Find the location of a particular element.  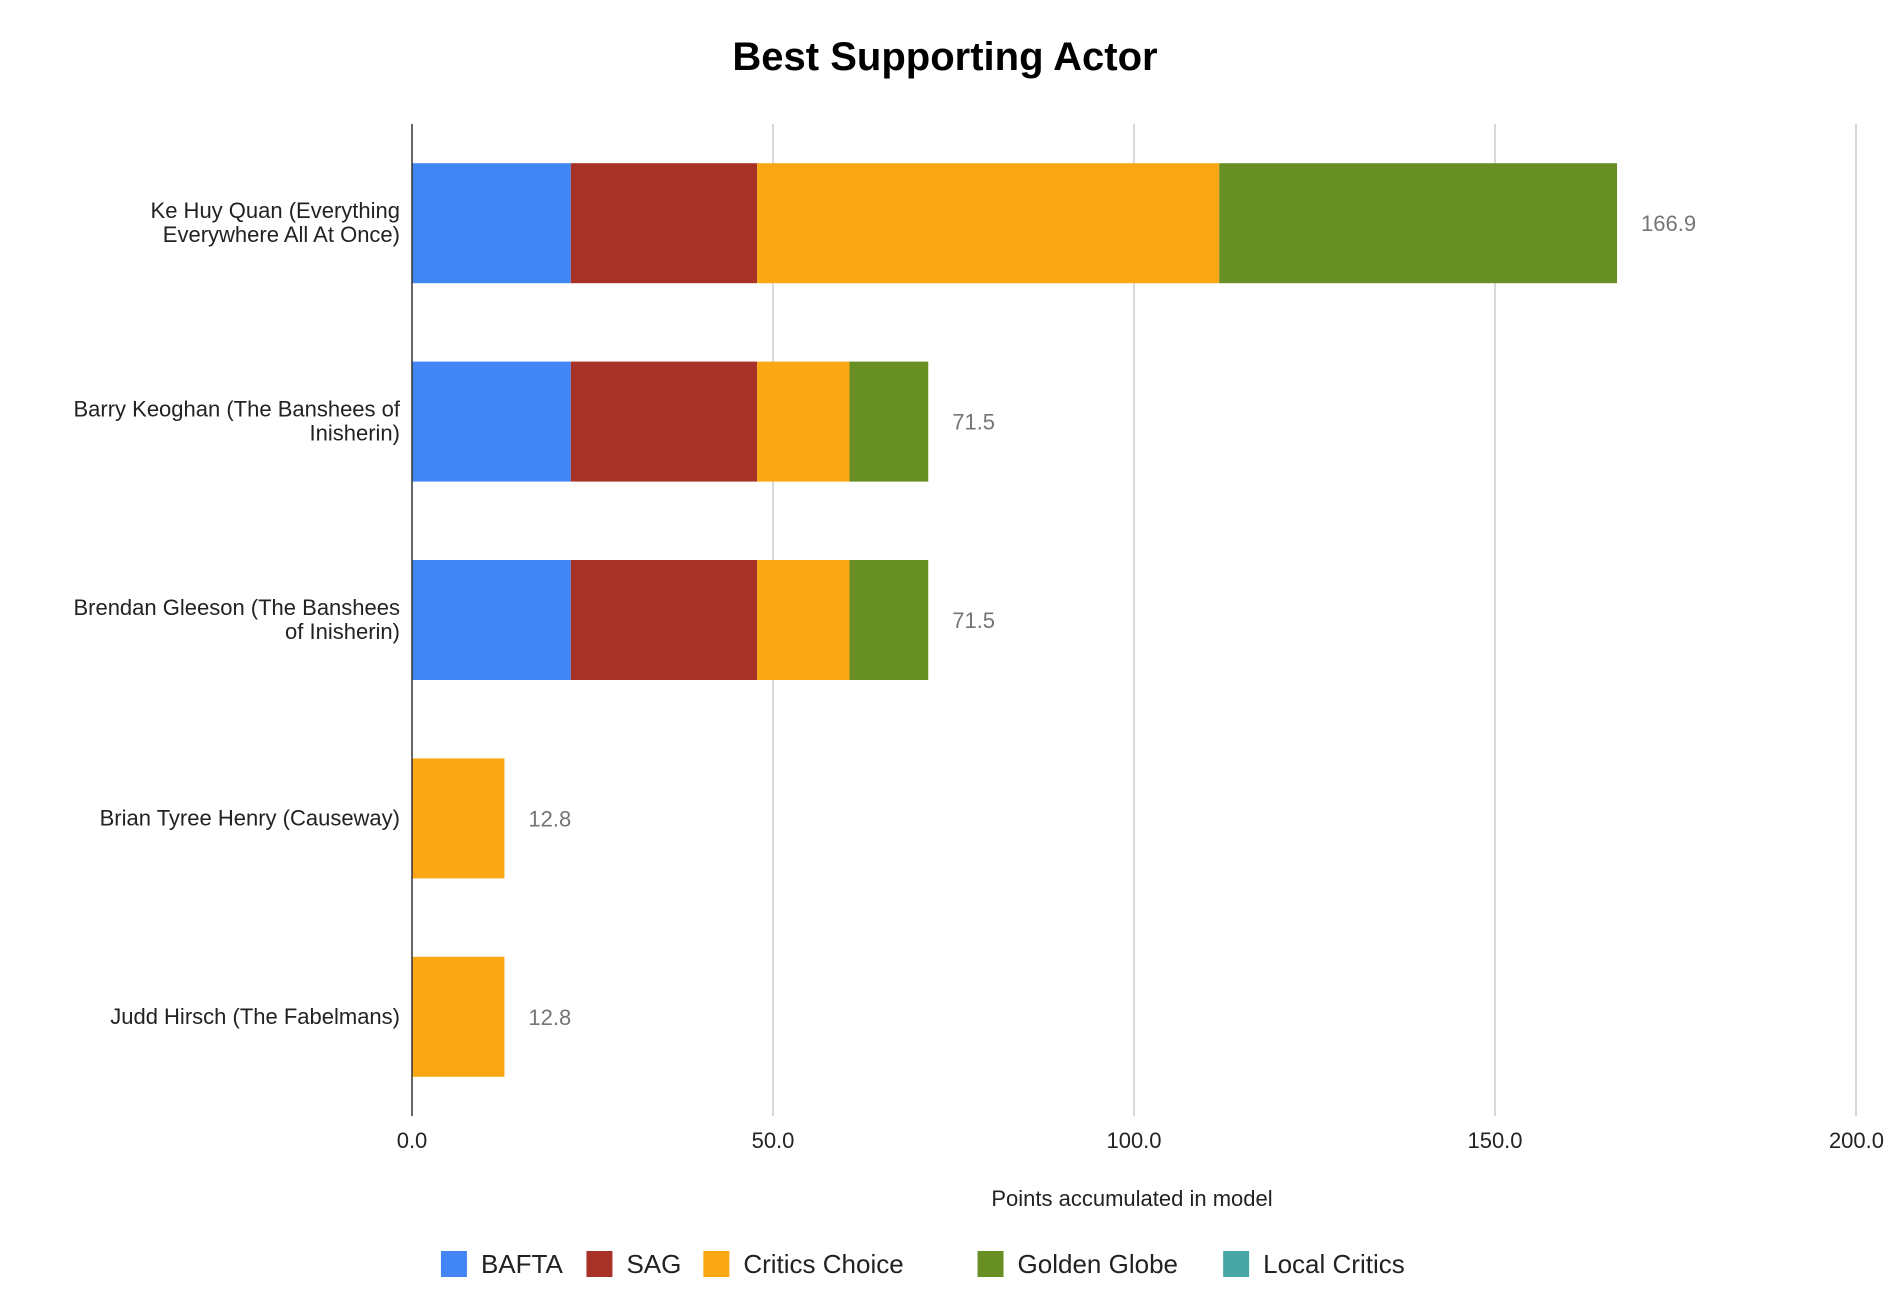

legend-label: SAG is located at coordinates (653, 1264).